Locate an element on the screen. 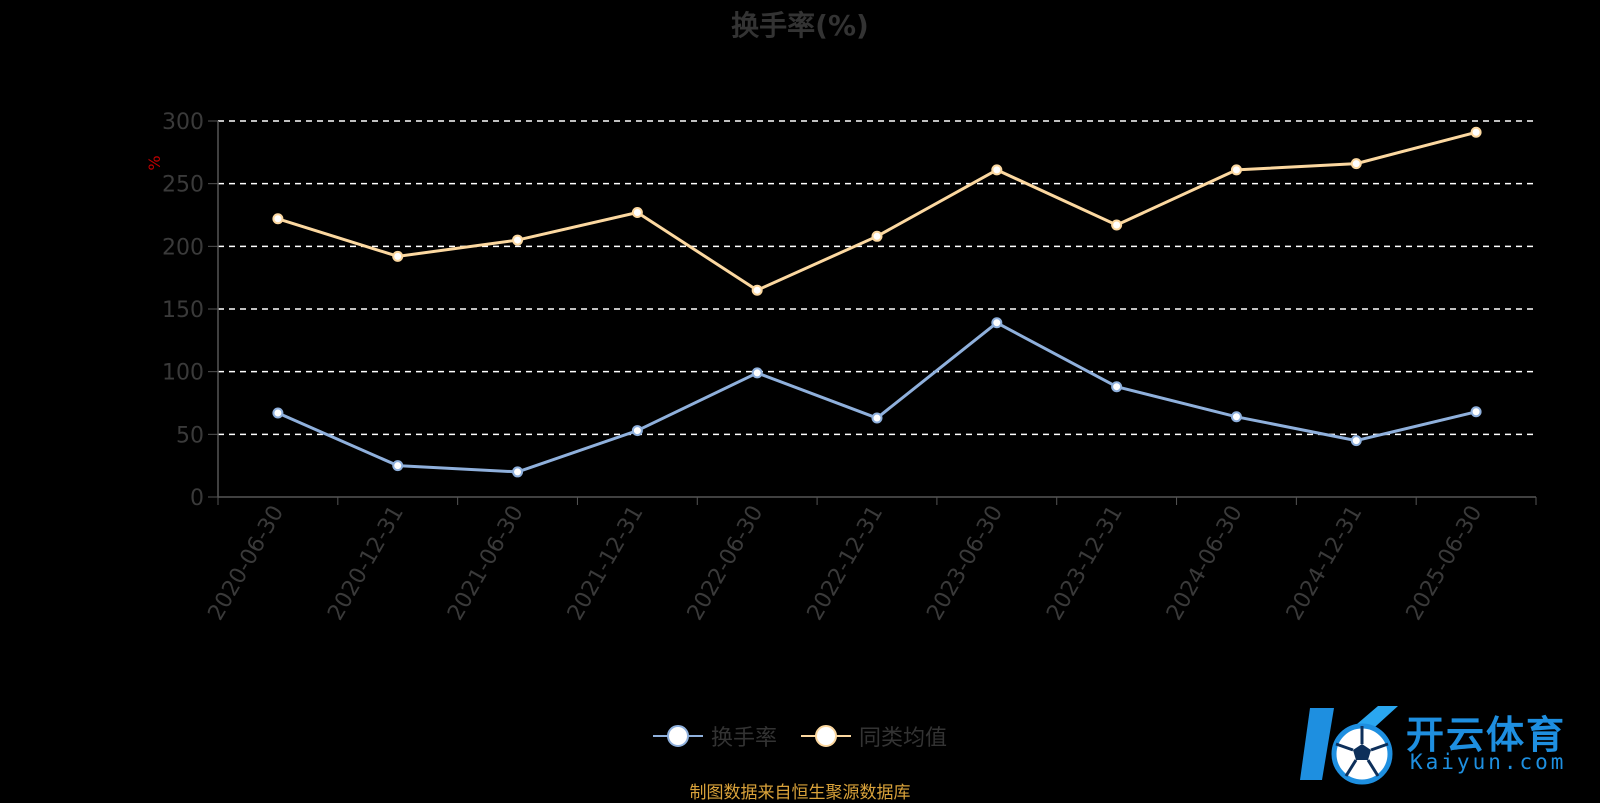 The image size is (1600, 803). y-tick-label: 100 is located at coordinates (183, 373).